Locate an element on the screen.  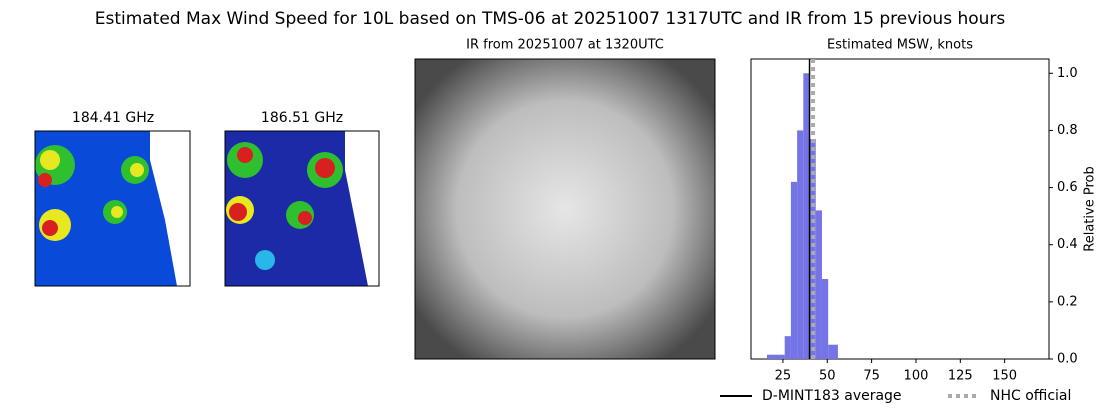
panel-title: 186.51 GHz is located at coordinates (302, 118).